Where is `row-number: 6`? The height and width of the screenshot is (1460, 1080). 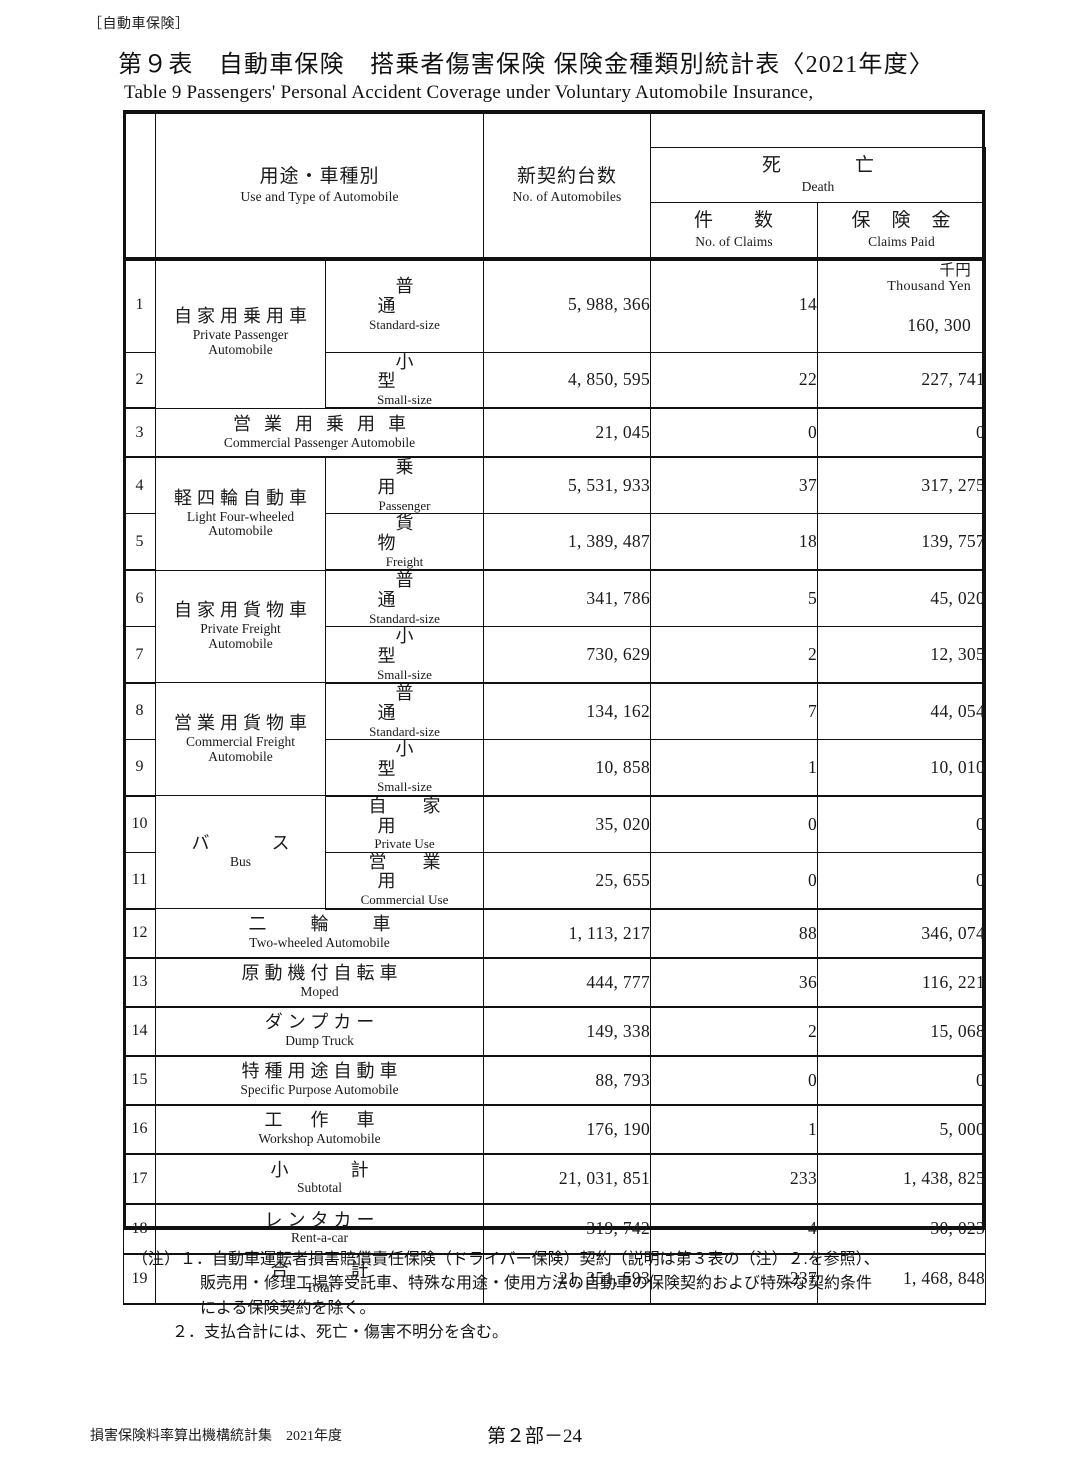 row-number: 6 is located at coordinates (139, 598).